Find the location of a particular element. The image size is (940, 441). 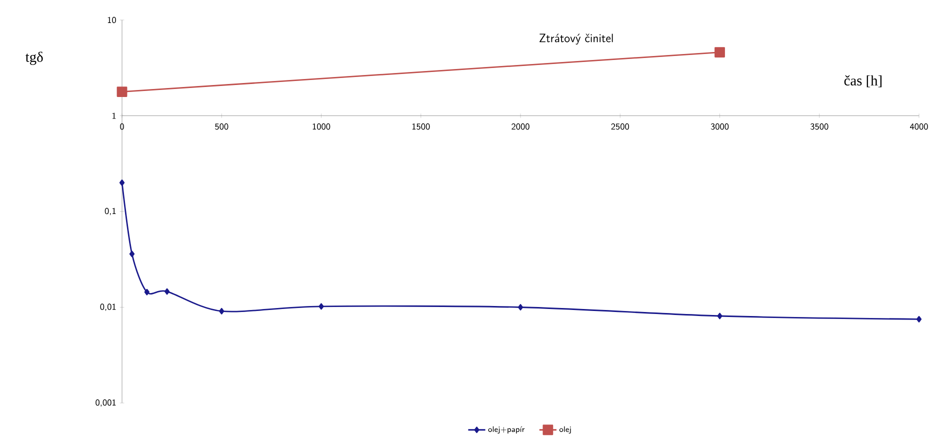

y-tick-label: 0,1 is located at coordinates (110, 212).